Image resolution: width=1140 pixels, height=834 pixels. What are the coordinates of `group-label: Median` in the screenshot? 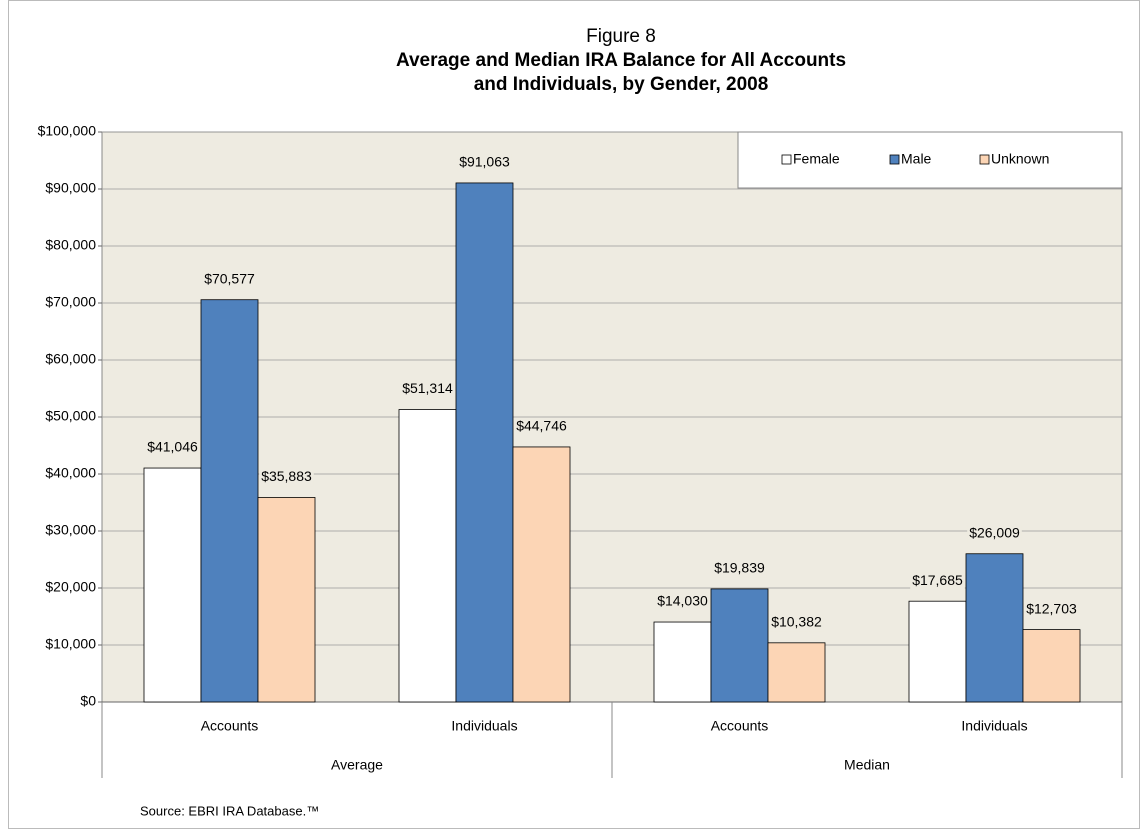 It's located at (867, 765).